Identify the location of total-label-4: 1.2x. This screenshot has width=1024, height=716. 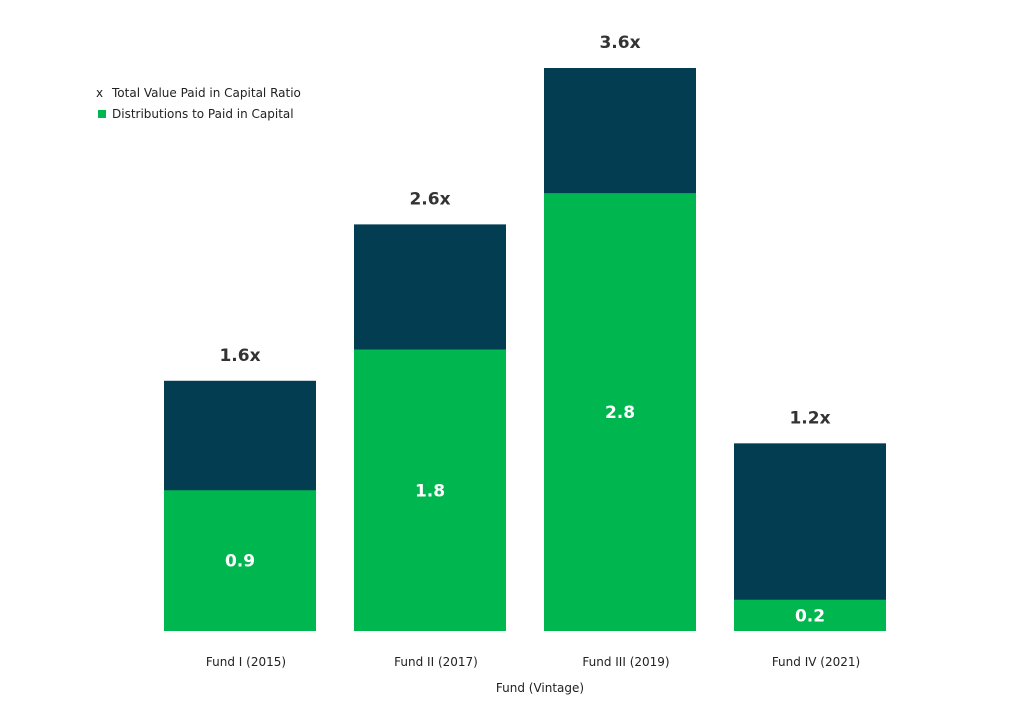
(809, 418).